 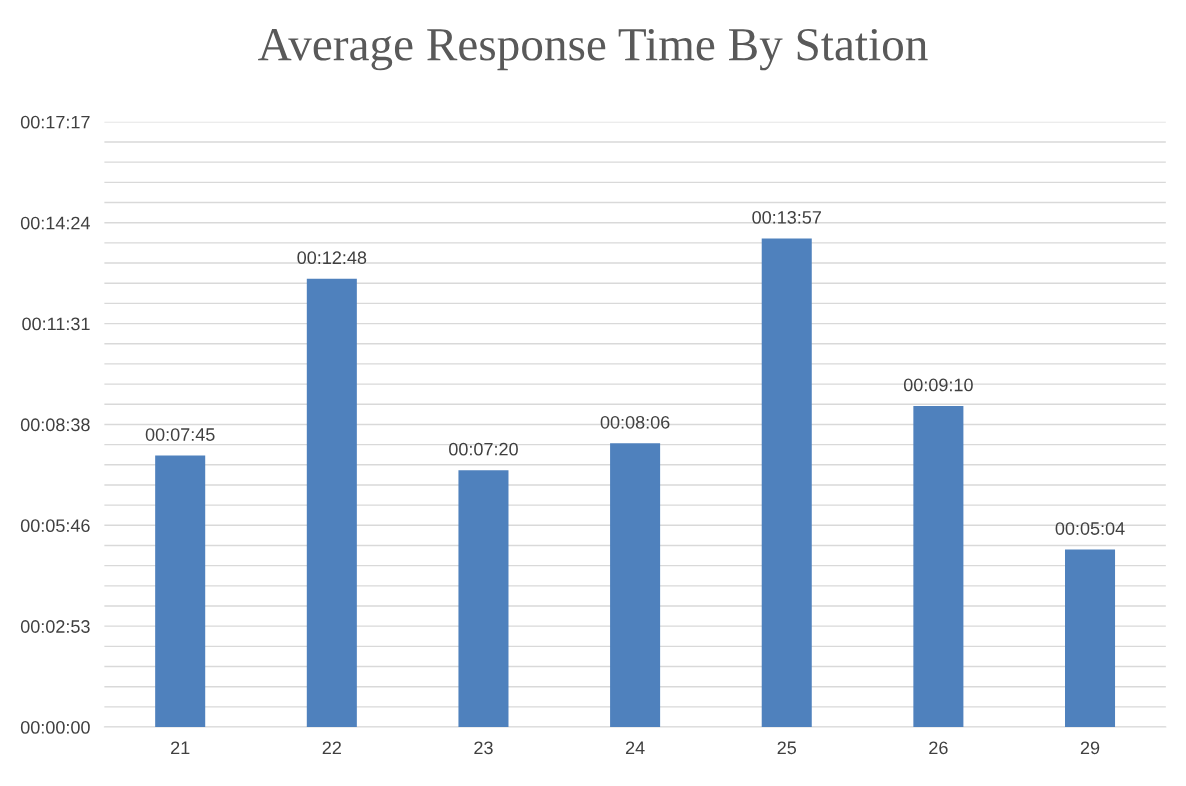 I want to click on x-tick-label: 23, so click(x=483, y=748).